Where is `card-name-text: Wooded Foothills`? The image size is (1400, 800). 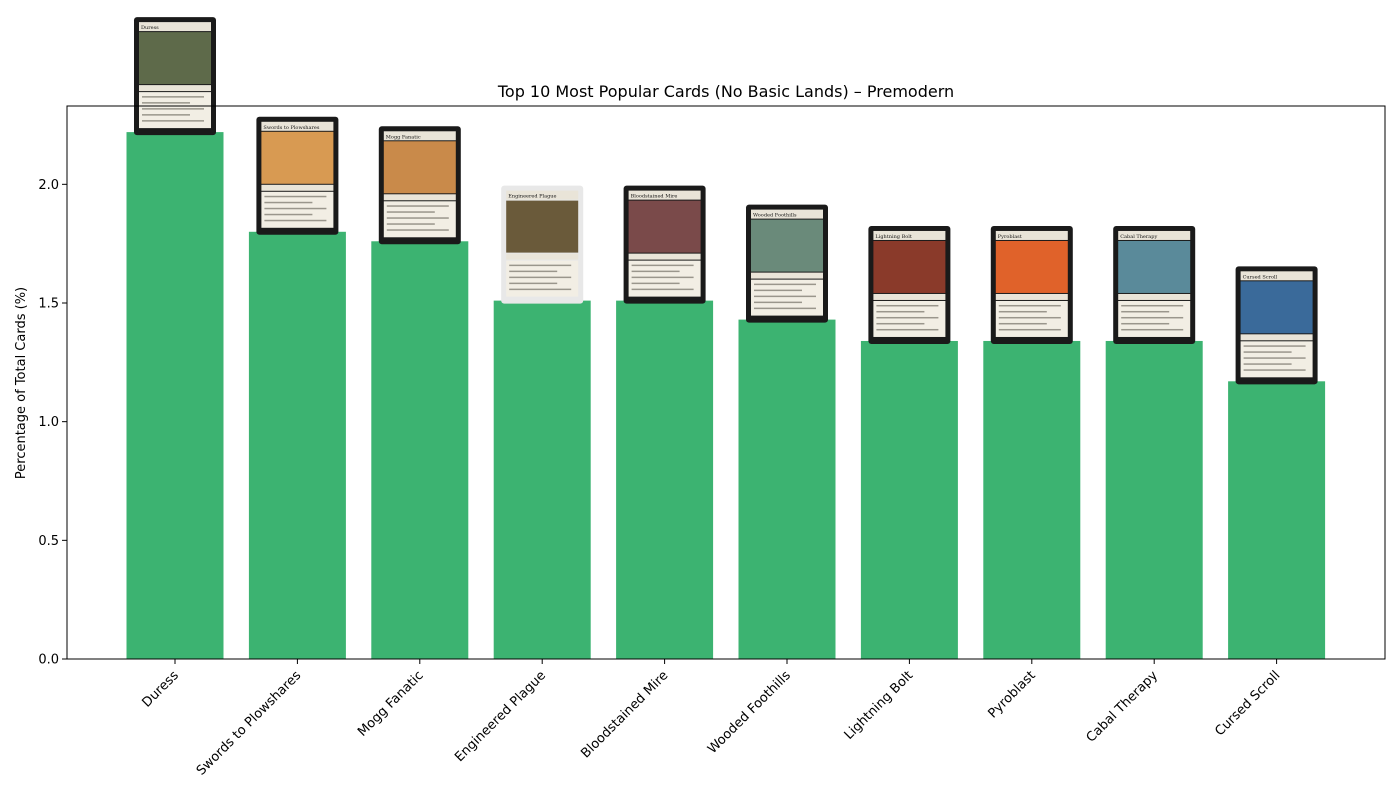 card-name-text: Wooded Foothills is located at coordinates (775, 216).